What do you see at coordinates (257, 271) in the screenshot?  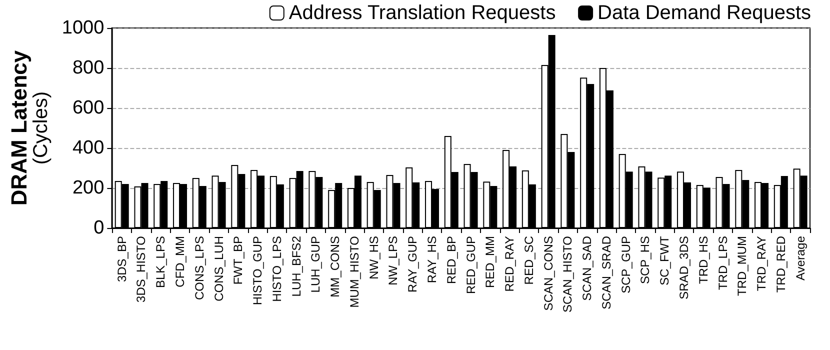 I see `x-tick-label: HISTO_GUP` at bounding box center [257, 271].